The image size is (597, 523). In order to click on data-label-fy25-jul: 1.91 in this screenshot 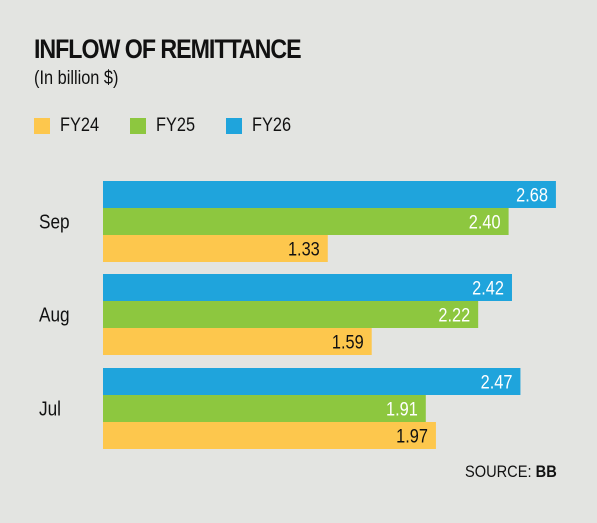, I will do `click(402, 408)`.